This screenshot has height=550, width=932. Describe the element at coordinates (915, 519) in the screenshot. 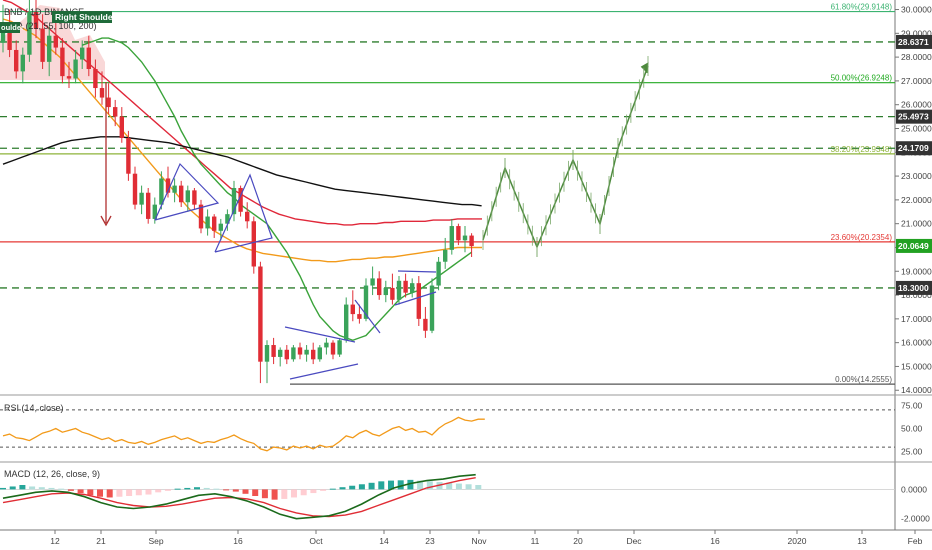

I see `macd-tick-label: -2.0000` at that location.